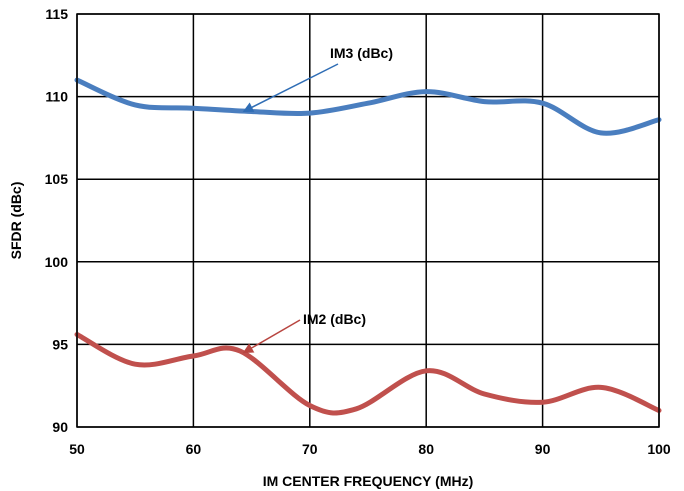 The width and height of the screenshot is (684, 491). What do you see at coordinates (77, 449) in the screenshot?
I see `x-tick-label: 50` at bounding box center [77, 449].